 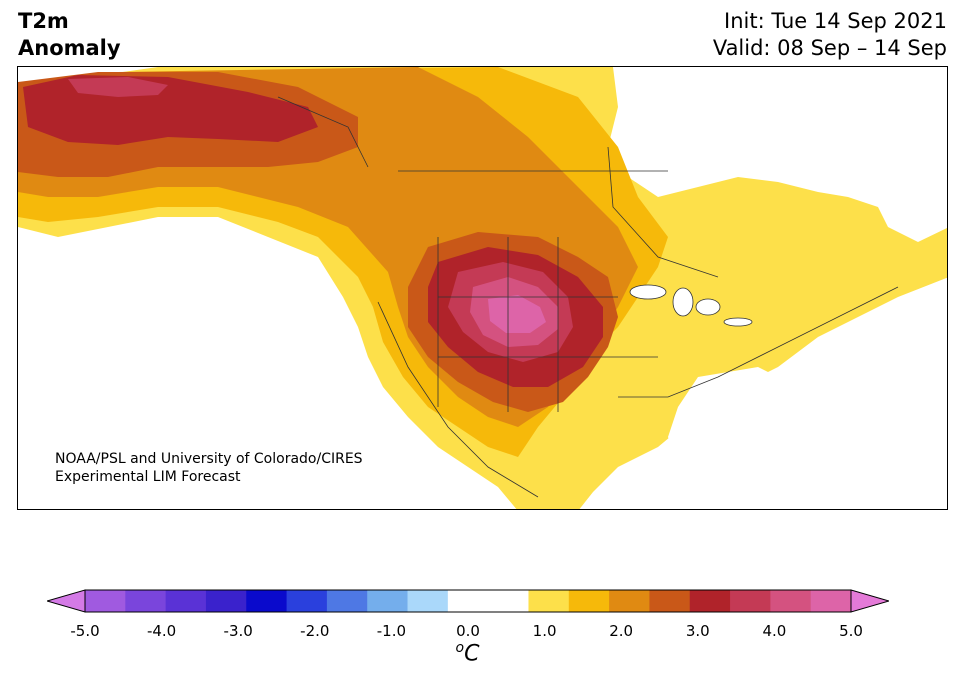 What do you see at coordinates (323, 132) in the screenshot?
I see `alaska-yukon-border` at bounding box center [323, 132].